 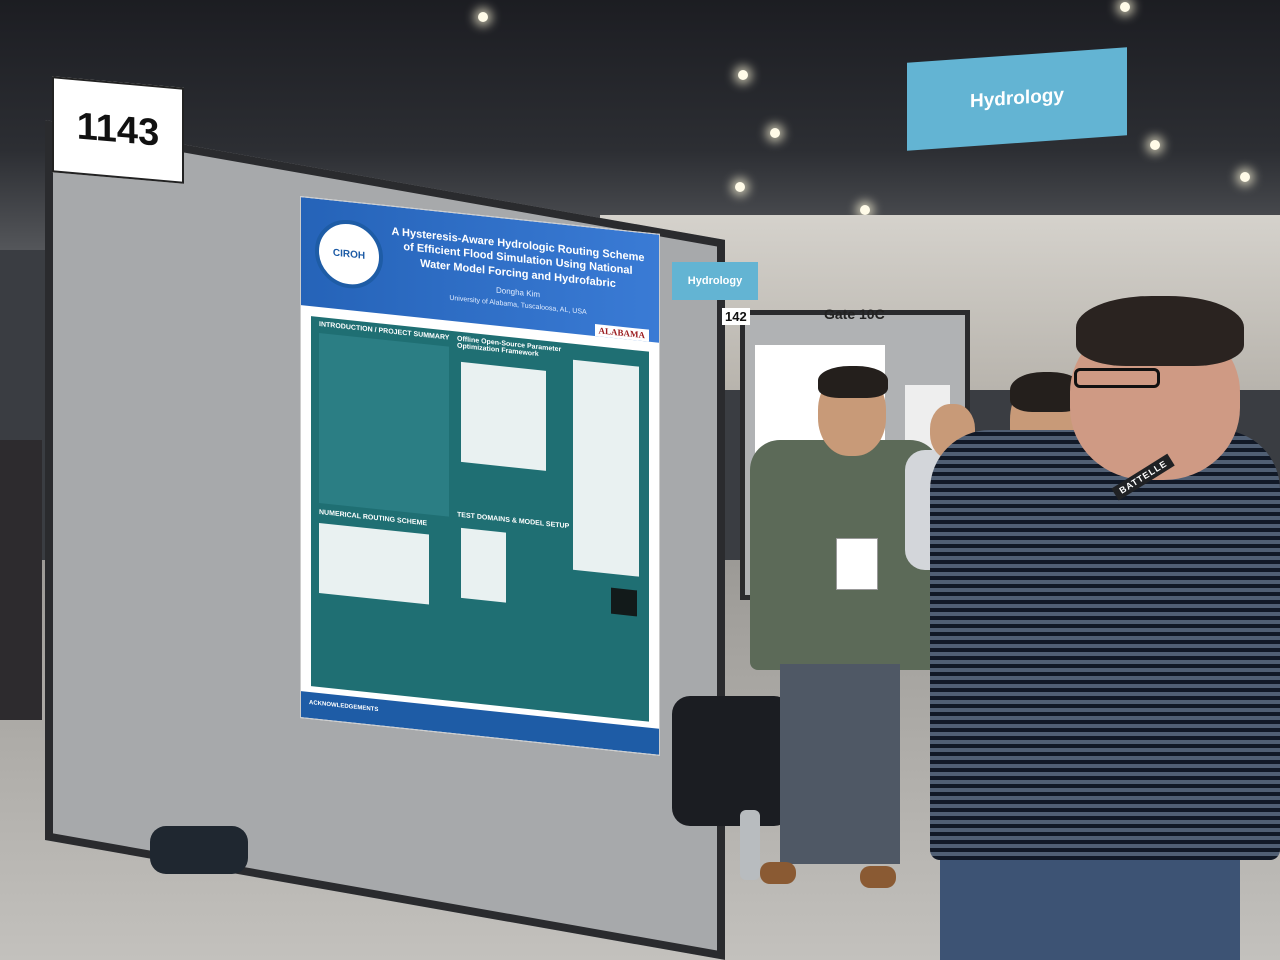 I want to click on checked-shirt-attendee, so click(x=1105, y=645).